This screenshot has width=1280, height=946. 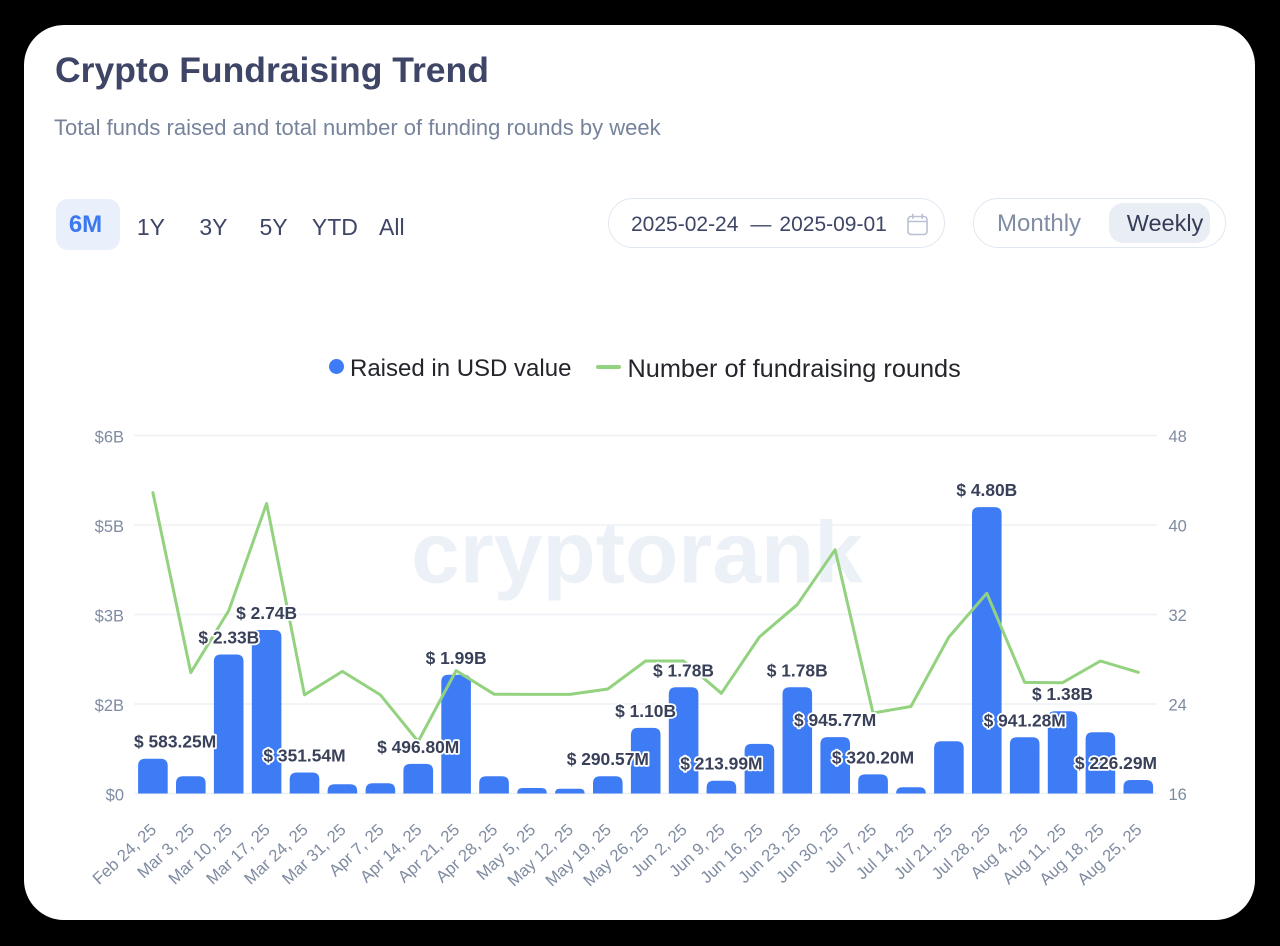 I want to click on svg-text: $ 1.10B, so click(x=645, y=711).